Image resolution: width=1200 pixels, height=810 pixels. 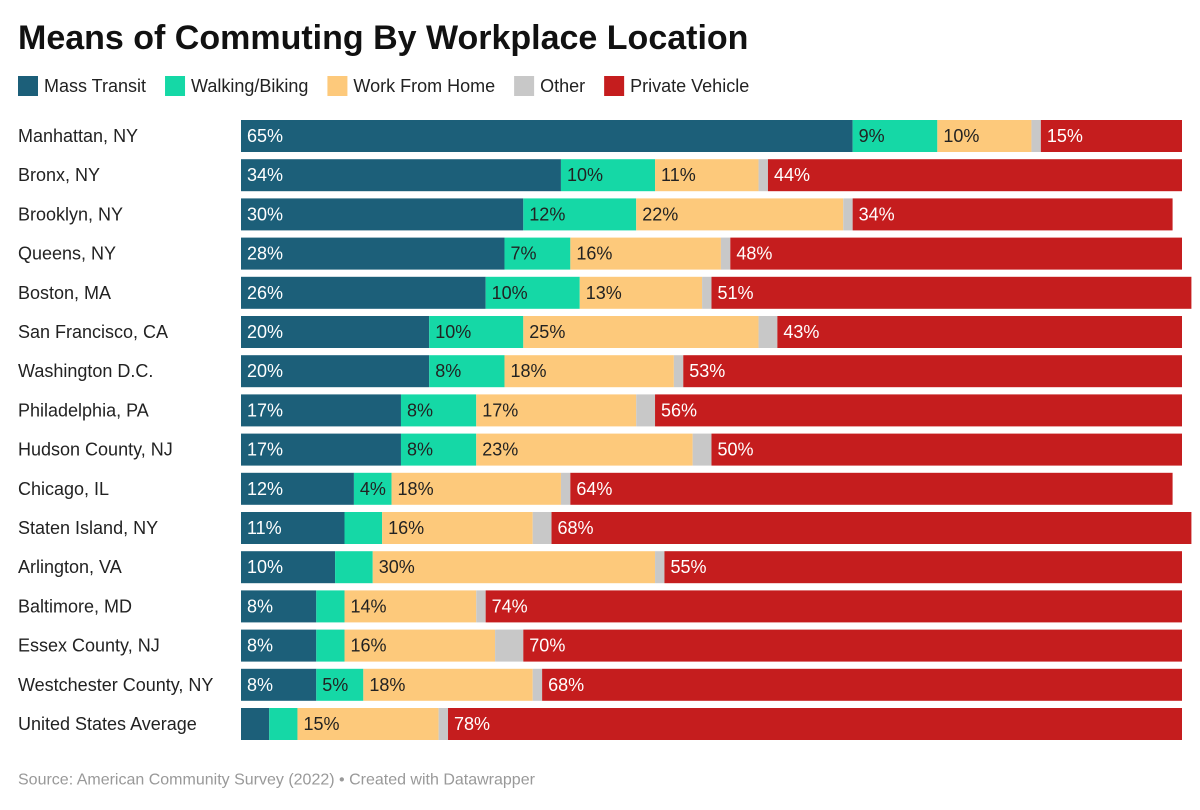 What do you see at coordinates (566, 685) in the screenshot?
I see `value-label: 68%` at bounding box center [566, 685].